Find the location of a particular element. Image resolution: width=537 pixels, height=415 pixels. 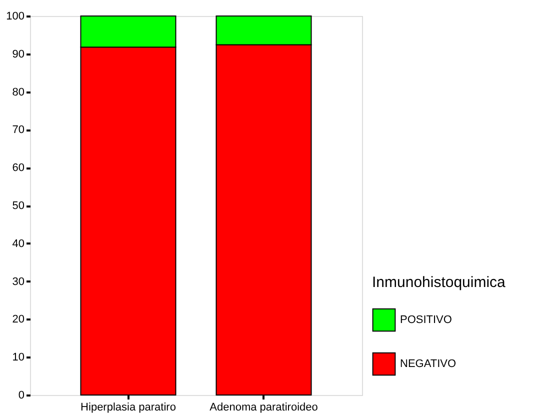

y-tick-label: 20 is located at coordinates (18, 320).